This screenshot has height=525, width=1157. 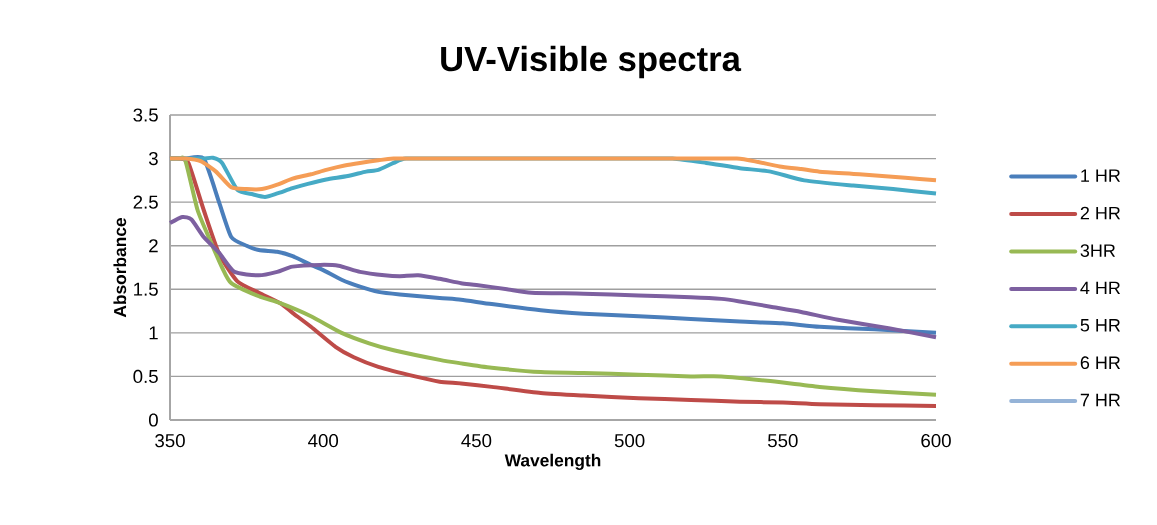 I want to click on legend-label: 5 HR, so click(x=1100, y=325).